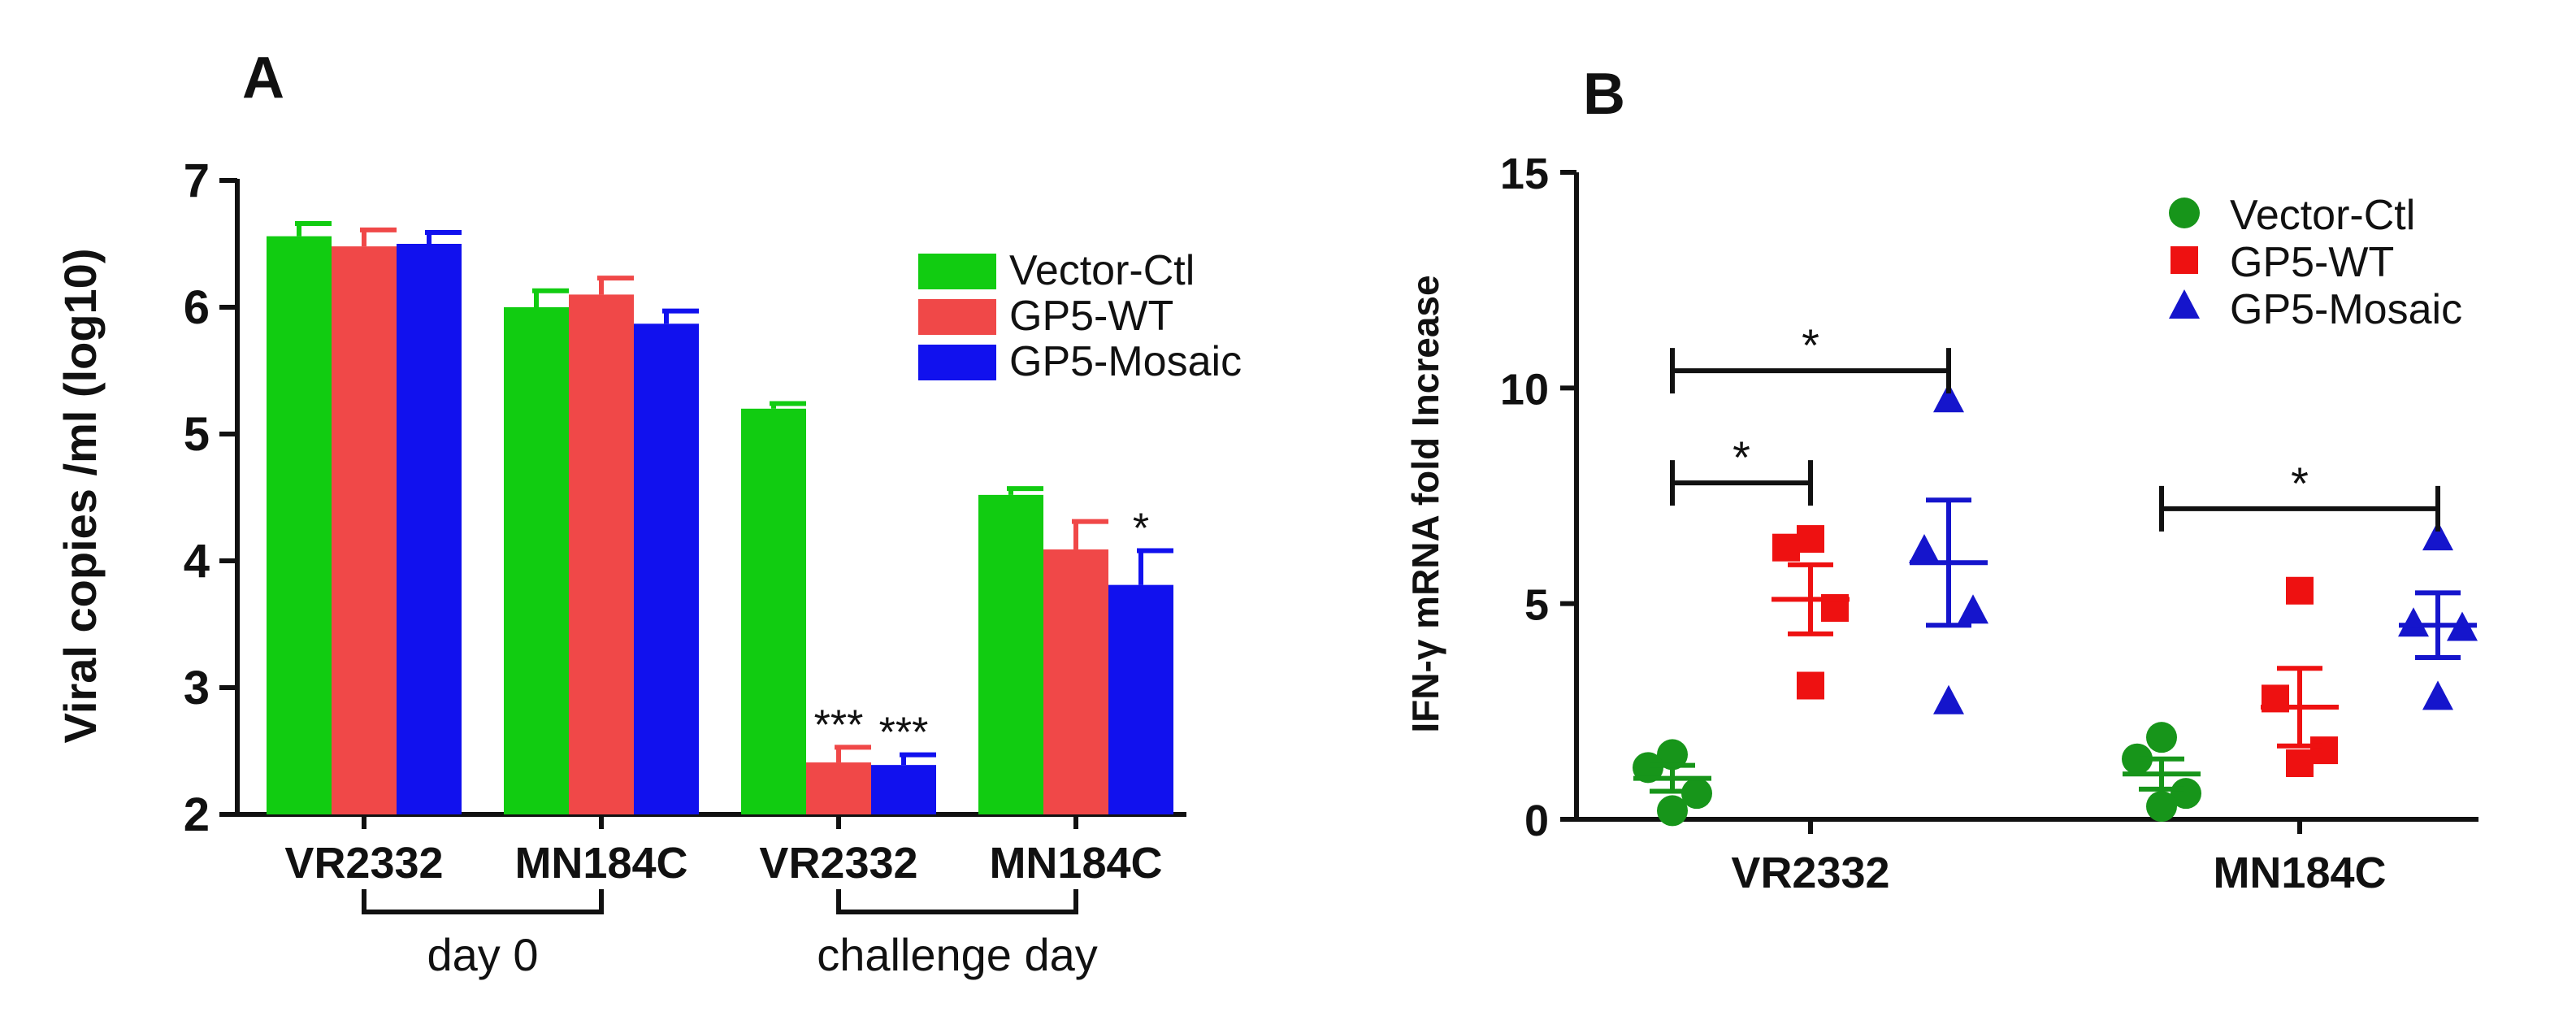 This screenshot has height=1016, width=2576. What do you see at coordinates (263, 78) in the screenshot?
I see `panel-a-label: A` at bounding box center [263, 78].